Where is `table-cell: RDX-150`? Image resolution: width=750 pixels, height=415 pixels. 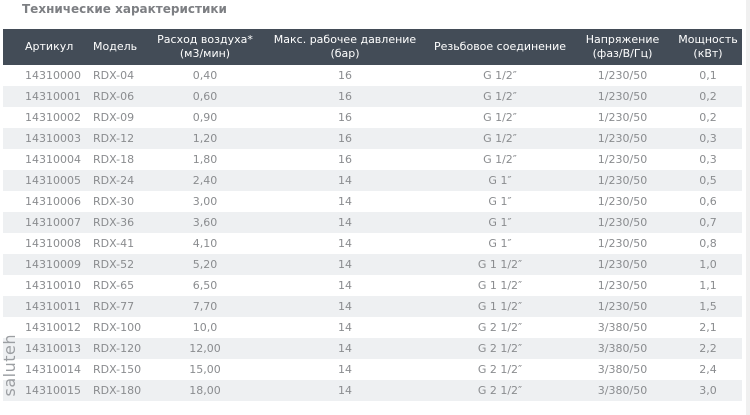 table-cell: RDX-150 is located at coordinates (117, 369).